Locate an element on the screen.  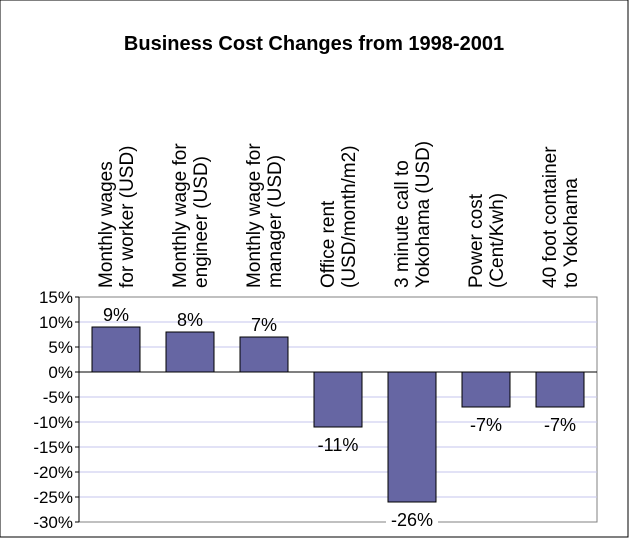
y-tick-label: -30% is located at coordinates (53, 522).